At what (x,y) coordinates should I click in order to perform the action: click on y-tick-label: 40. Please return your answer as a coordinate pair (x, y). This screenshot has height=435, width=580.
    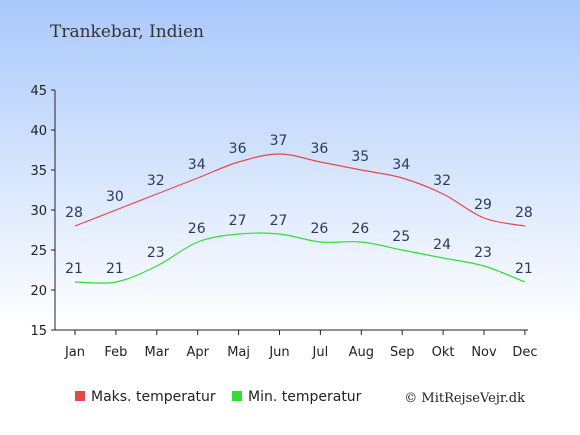
    Looking at the image, I should click on (38, 131).